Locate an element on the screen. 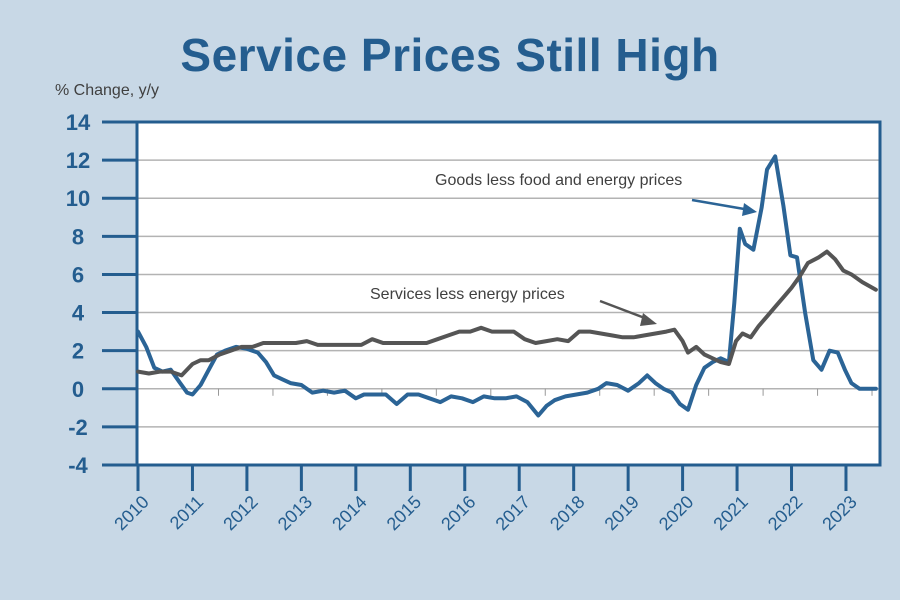  y-axis-label: % Change, y/y is located at coordinates (107, 90).